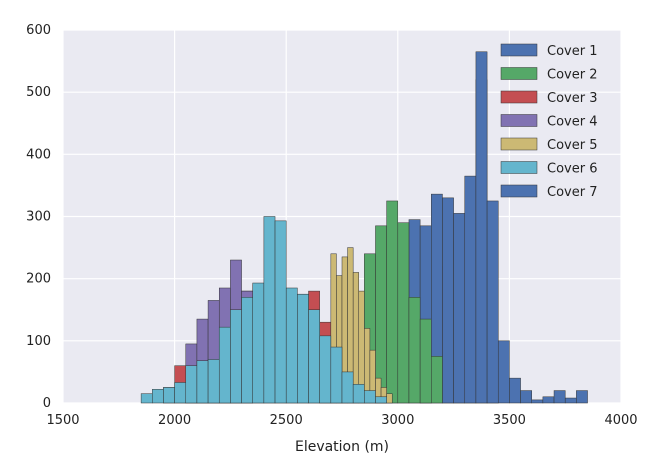  Describe the element at coordinates (572, 51) in the screenshot. I see `legend-label: Cover 1` at that location.